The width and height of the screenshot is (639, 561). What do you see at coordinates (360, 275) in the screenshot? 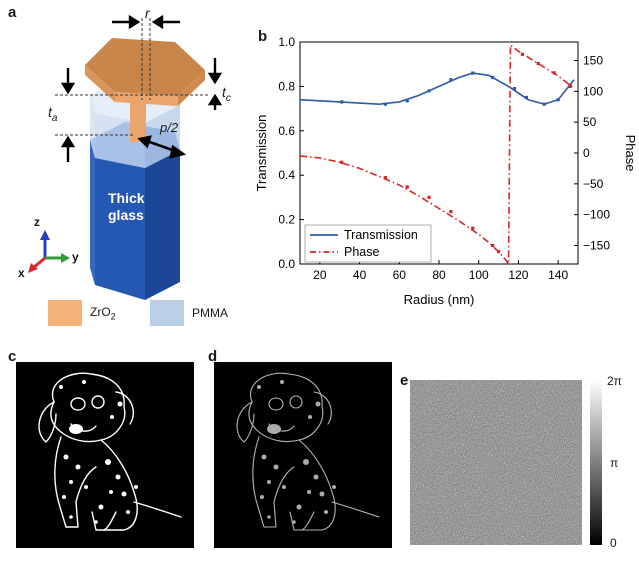
I see `x-tick-label: 40` at bounding box center [360, 275].